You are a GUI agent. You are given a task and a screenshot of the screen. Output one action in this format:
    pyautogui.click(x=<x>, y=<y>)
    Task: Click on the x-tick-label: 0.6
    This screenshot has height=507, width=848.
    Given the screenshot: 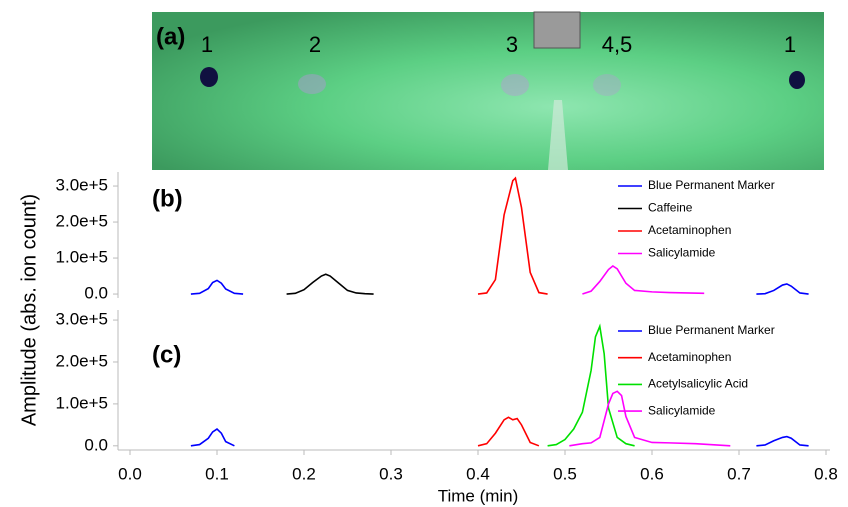 What is the action you would take?
    pyautogui.click(x=652, y=473)
    